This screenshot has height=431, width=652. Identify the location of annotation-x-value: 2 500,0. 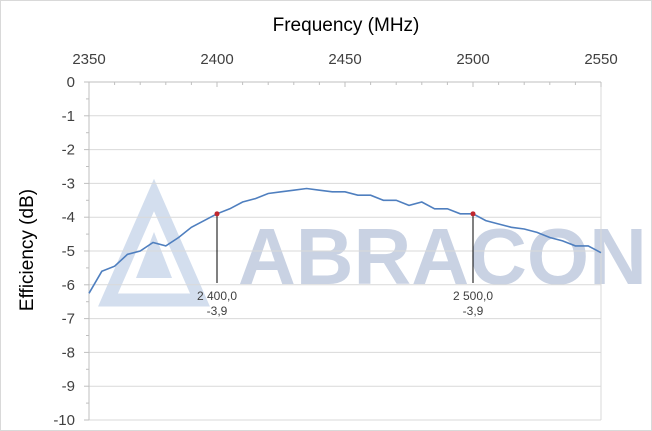
(473, 296).